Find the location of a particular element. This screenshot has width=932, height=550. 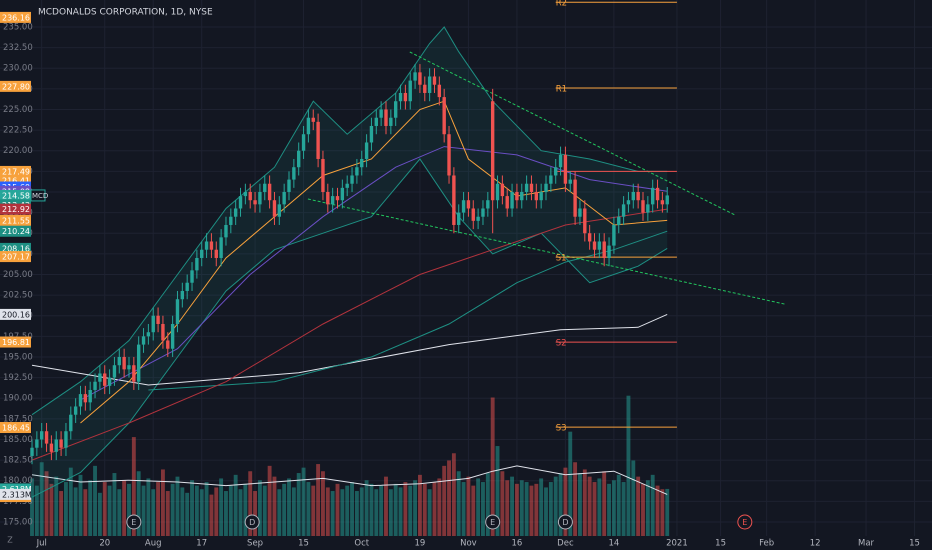

price-label: 216.41 is located at coordinates (16, 180).